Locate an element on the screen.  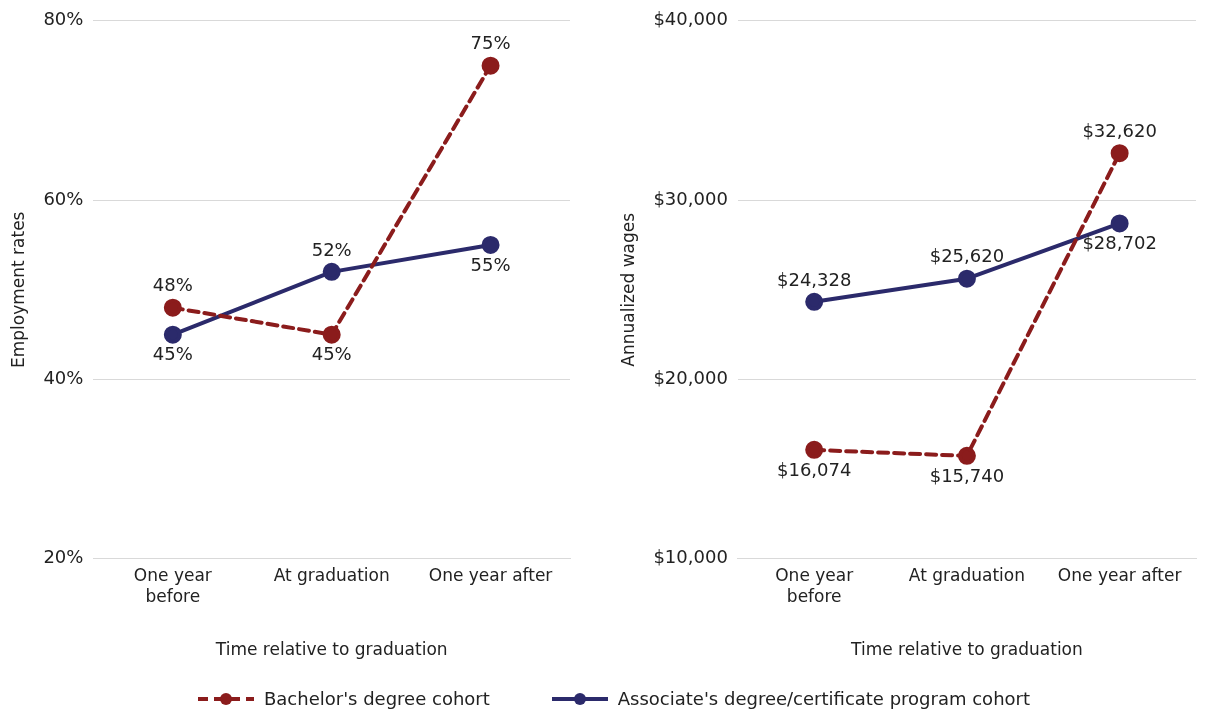
y-axis-title: Employment rates is located at coordinates (17, 290).